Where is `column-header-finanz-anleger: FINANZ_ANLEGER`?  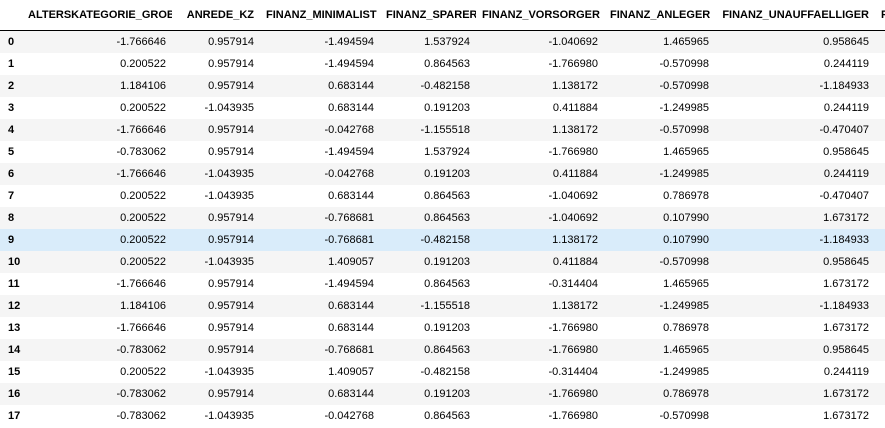
column-header-finanz-anleger: FINANZ_ANLEGER is located at coordinates (659, 15).